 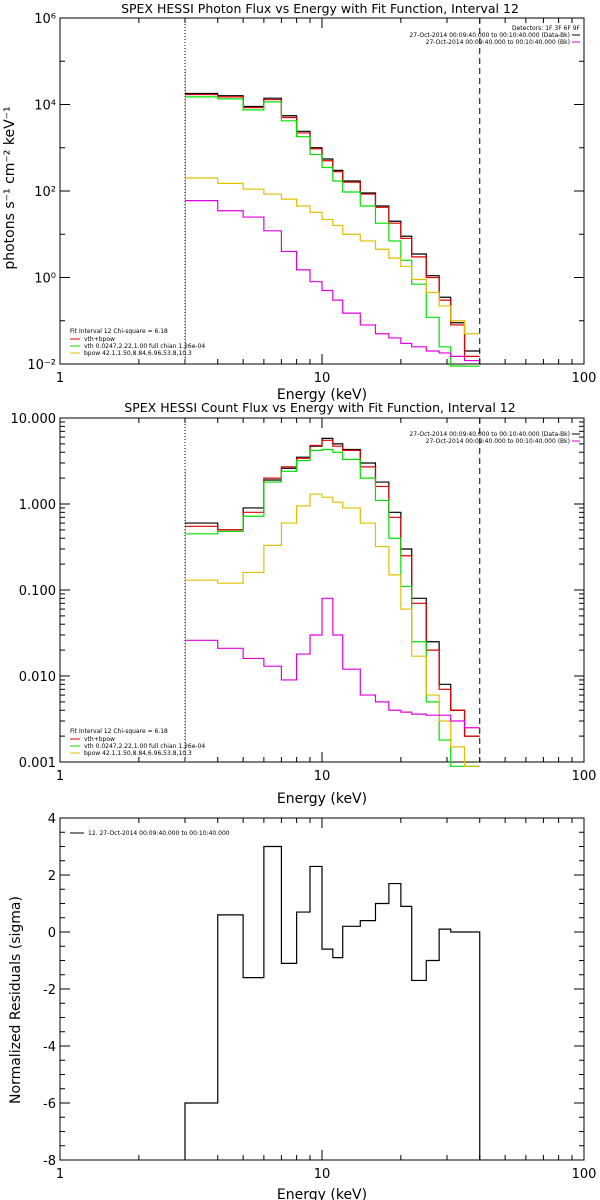 I want to click on count-flux-series, so click(x=332, y=602).